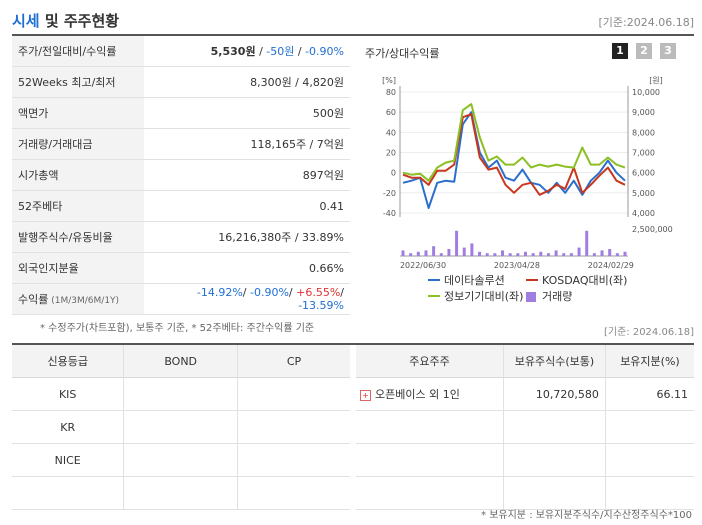  What do you see at coordinates (78, 299) in the screenshot?
I see `quote-label: 수익률 (1M/3M/6M/1Y)` at bounding box center [78, 299].